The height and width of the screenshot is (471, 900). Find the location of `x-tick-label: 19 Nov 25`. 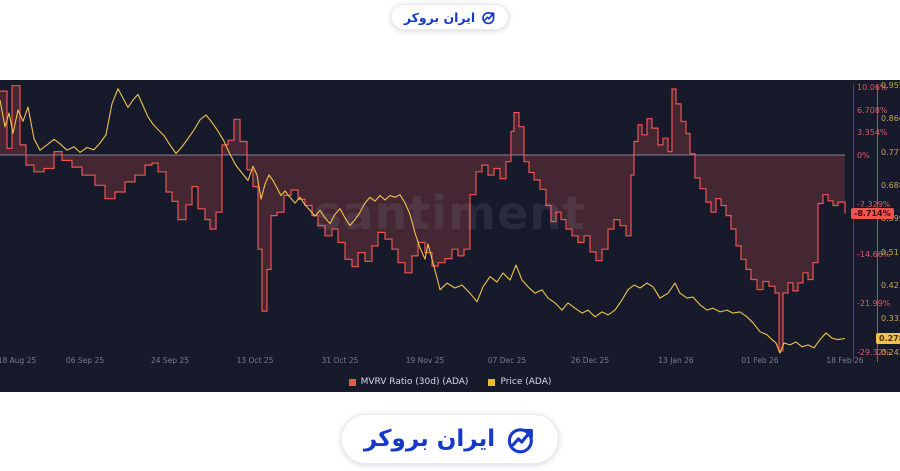

x-tick-label: 19 Nov 25 is located at coordinates (425, 360).